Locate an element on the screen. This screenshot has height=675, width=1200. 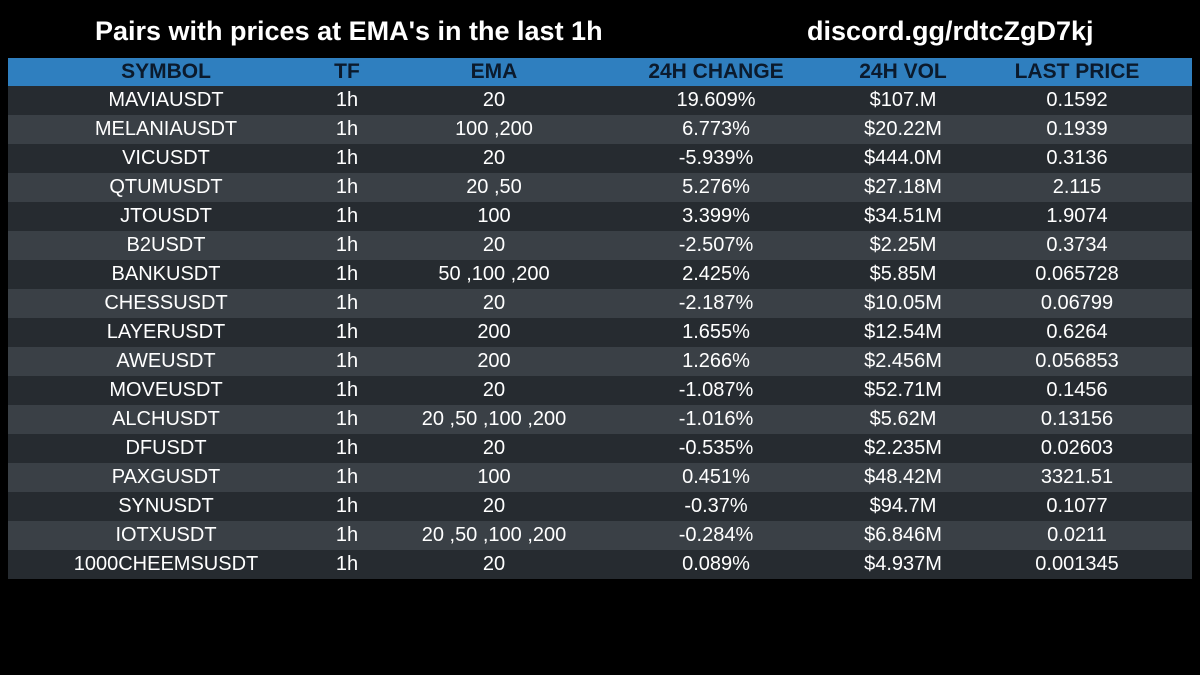
cell-24h-change: 1.655% is located at coordinates (716, 332).